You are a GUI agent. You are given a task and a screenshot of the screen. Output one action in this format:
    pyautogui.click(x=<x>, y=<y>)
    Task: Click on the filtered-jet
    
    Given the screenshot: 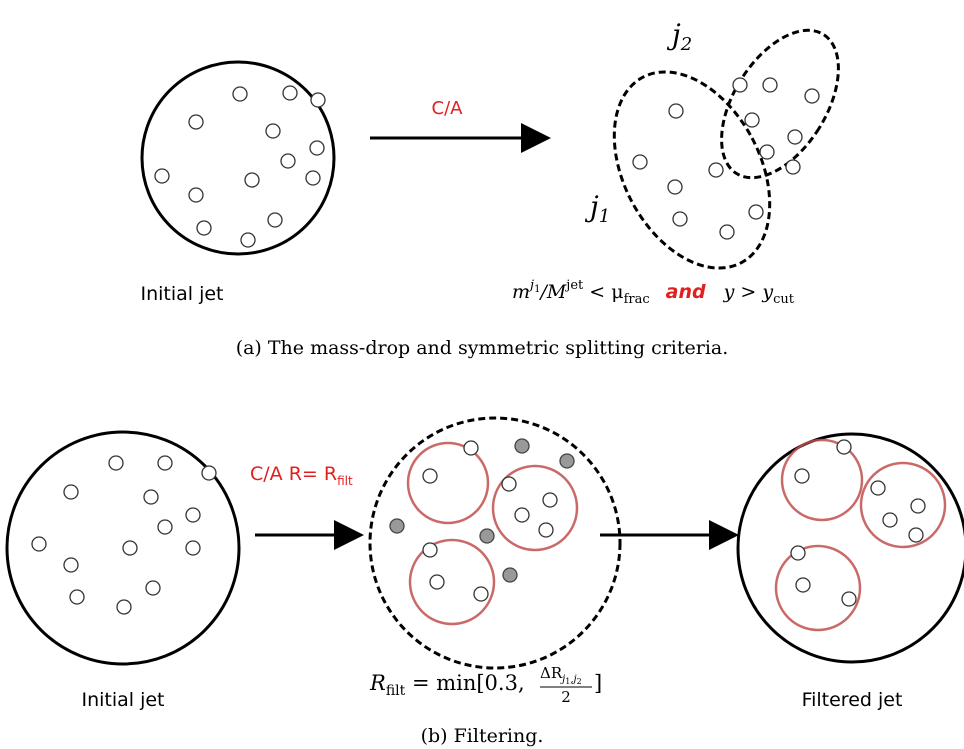 What is the action you would take?
    pyautogui.click(x=850, y=548)
    